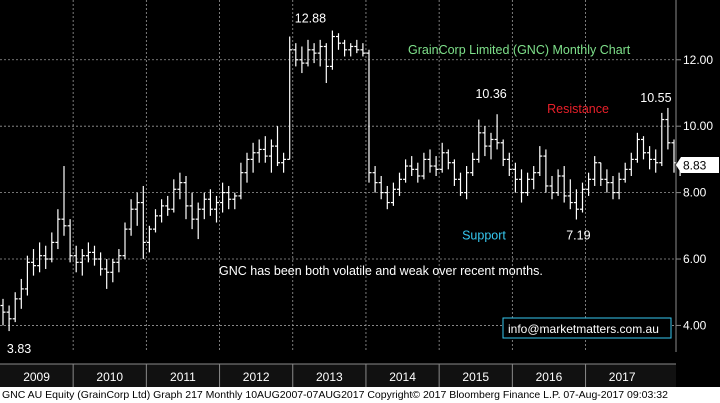  I want to click on last-price-marker: 8.83, so click(697, 165).